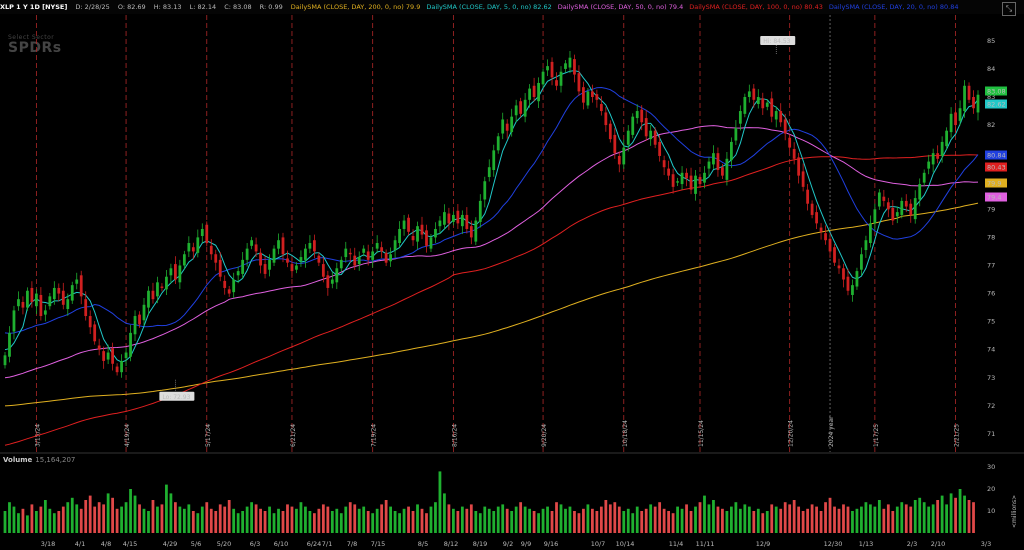 The width and height of the screenshot is (1024, 550). Describe the element at coordinates (991, 322) in the screenshot. I see `price-tick: 75` at that location.